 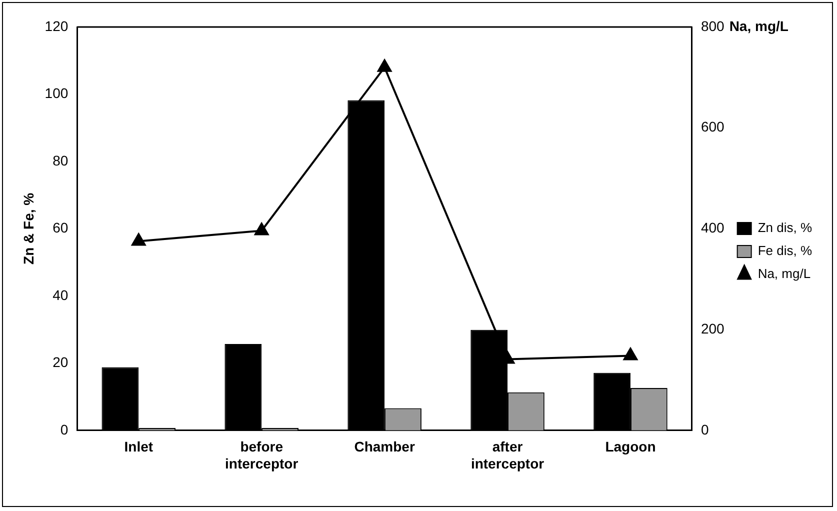 I want to click on y2-tick-label: 0, so click(x=704, y=429).